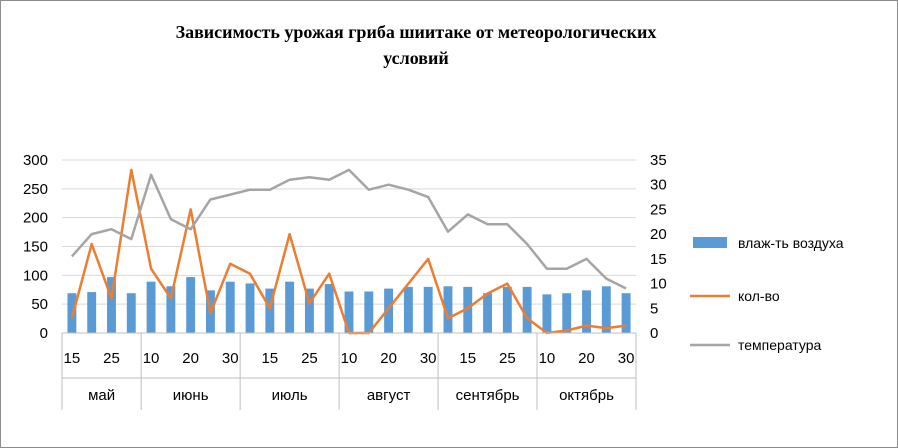 The height and width of the screenshot is (448, 898). What do you see at coordinates (586, 395) in the screenshot?
I see `month-label: октябрь` at bounding box center [586, 395].